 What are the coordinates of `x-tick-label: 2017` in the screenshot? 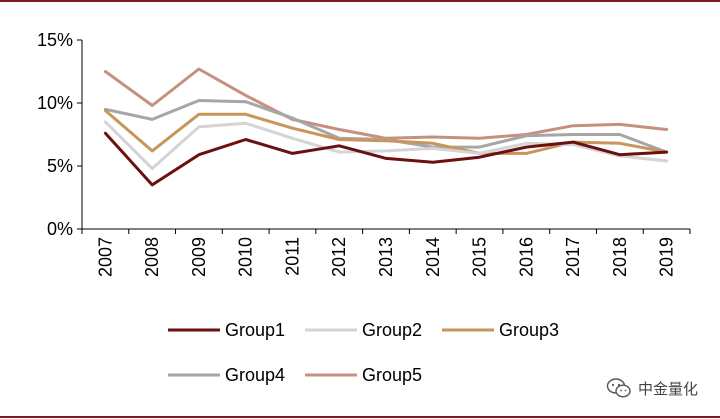 It's located at (573, 257).